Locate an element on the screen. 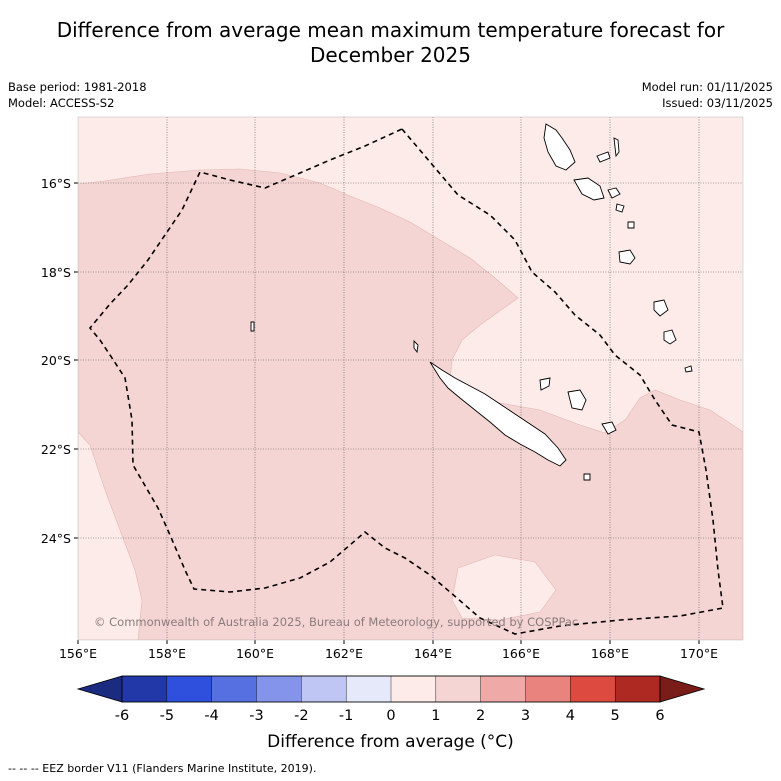 The height and width of the screenshot is (781, 781). colorbar-tick-label: 5 is located at coordinates (615, 716).